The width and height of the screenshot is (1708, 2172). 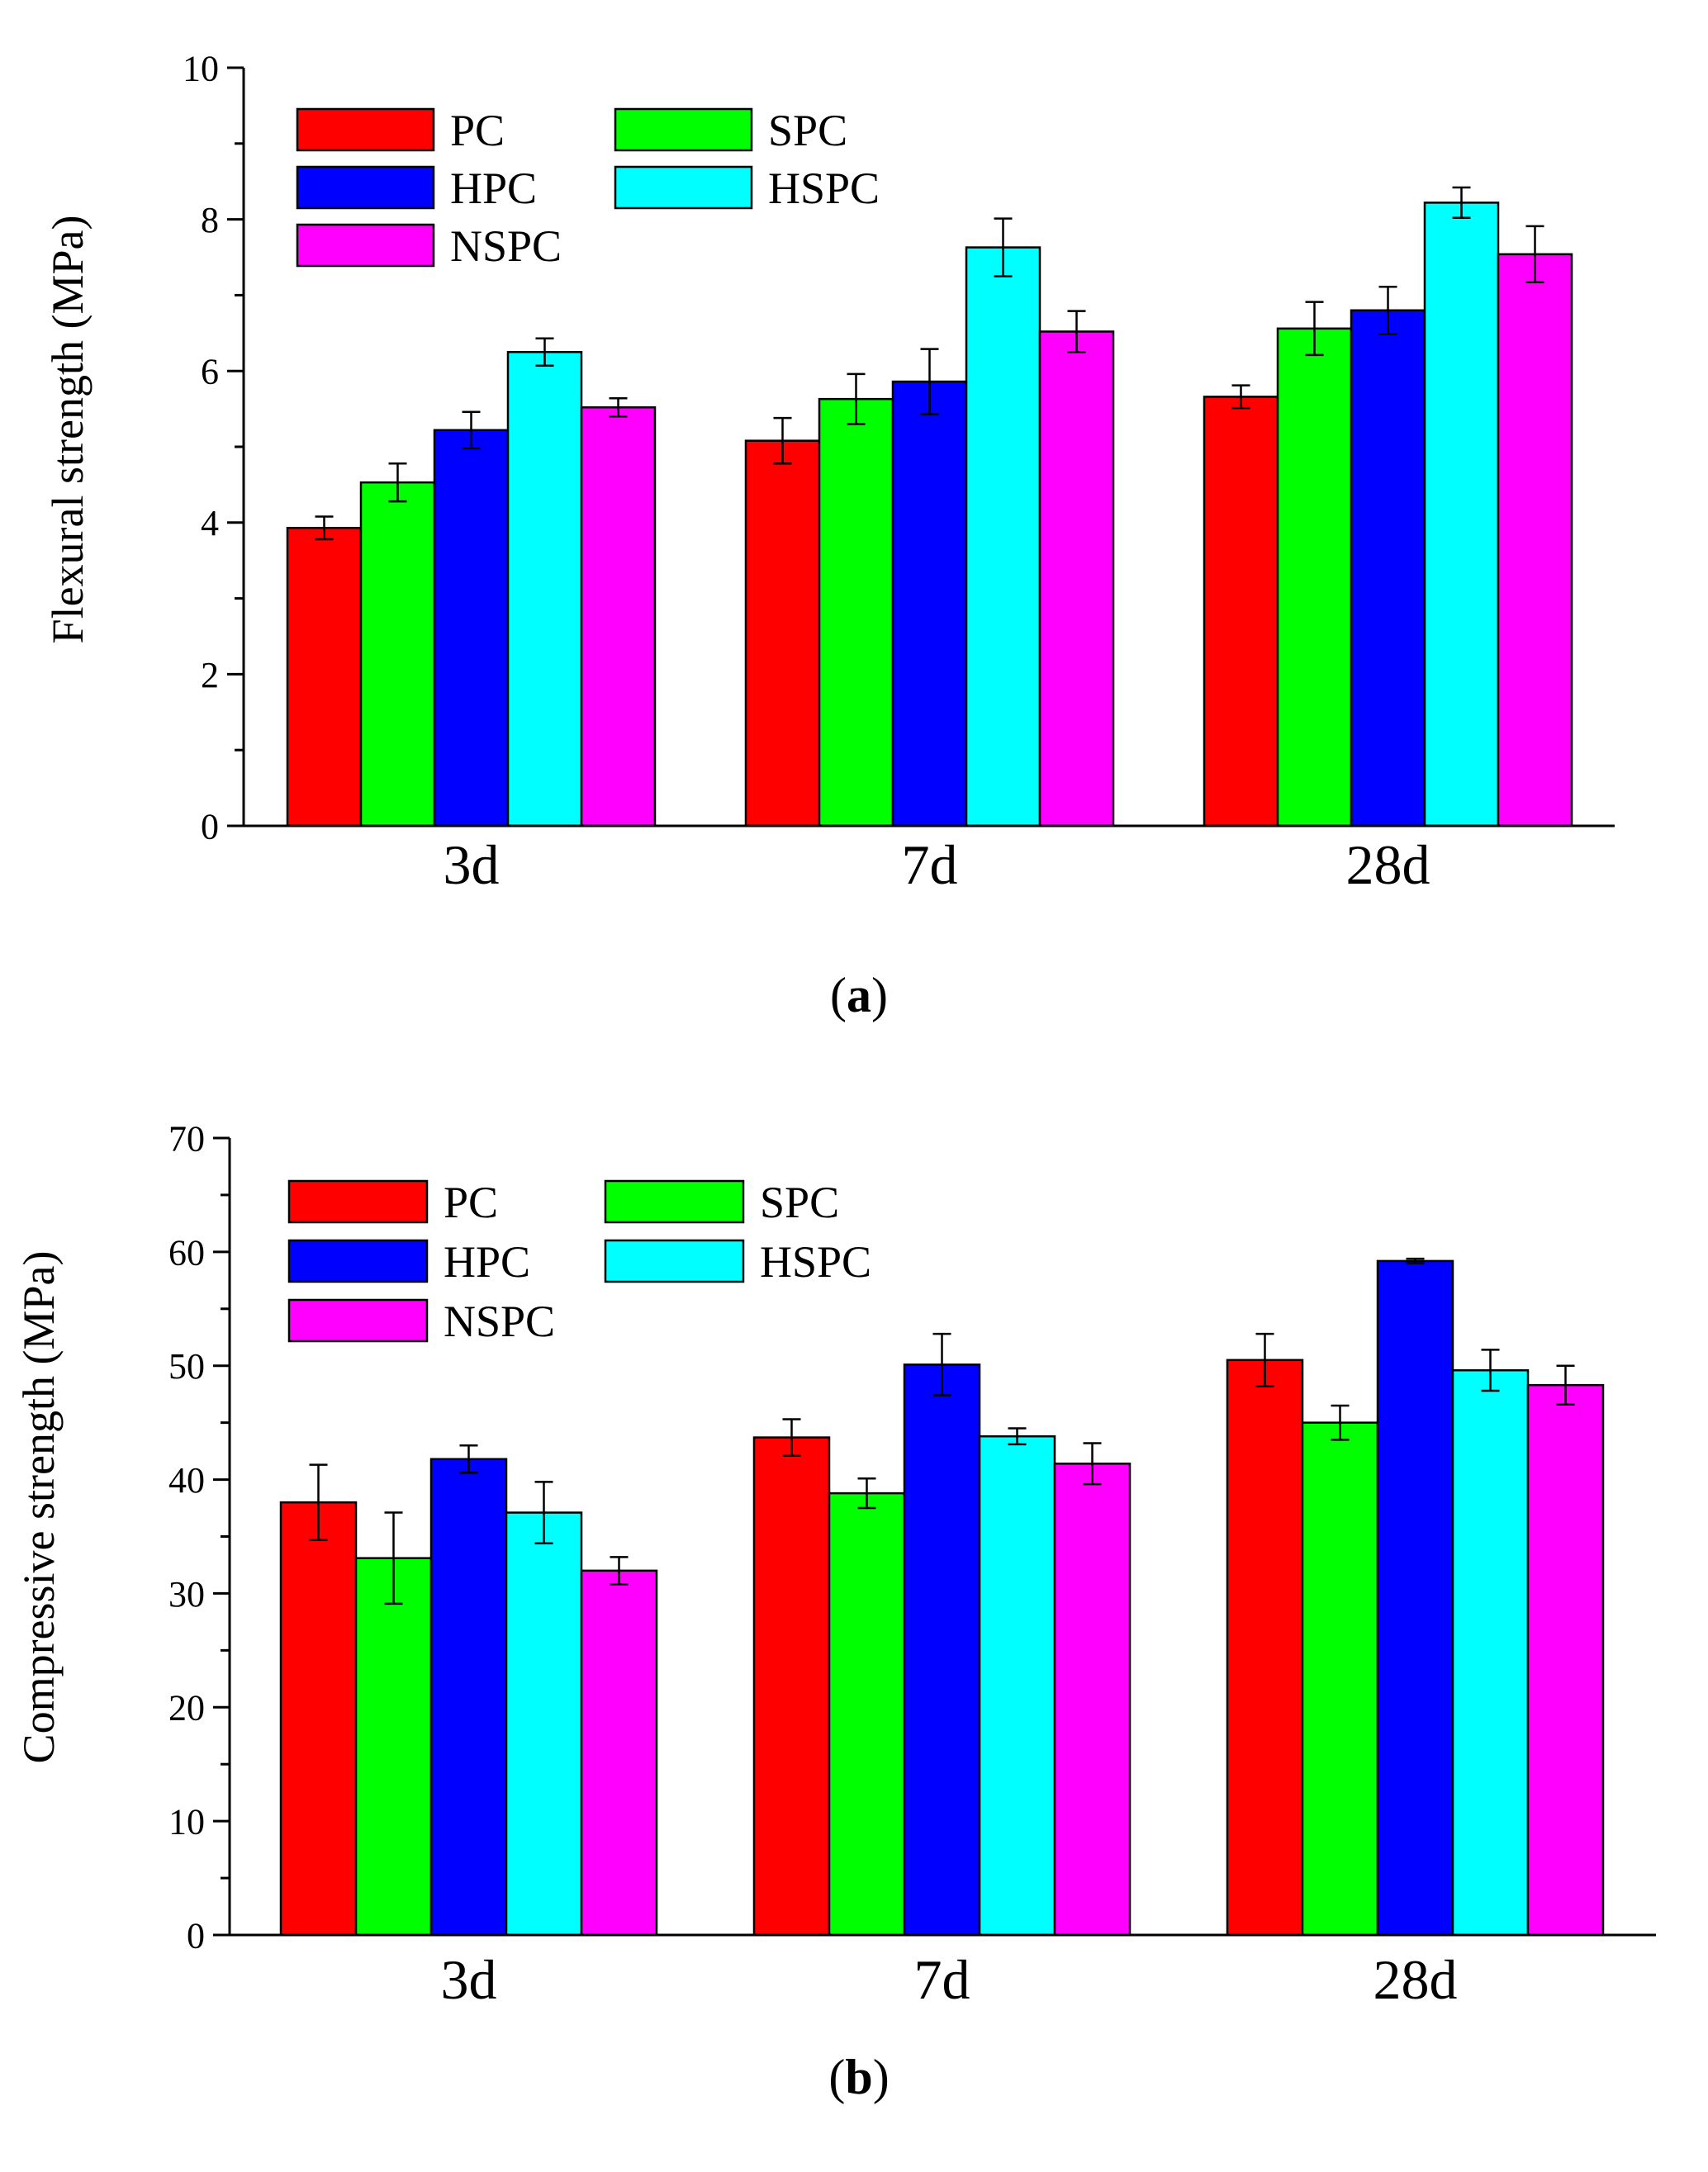 I want to click on y-tick-label: 50, so click(x=186, y=1366).